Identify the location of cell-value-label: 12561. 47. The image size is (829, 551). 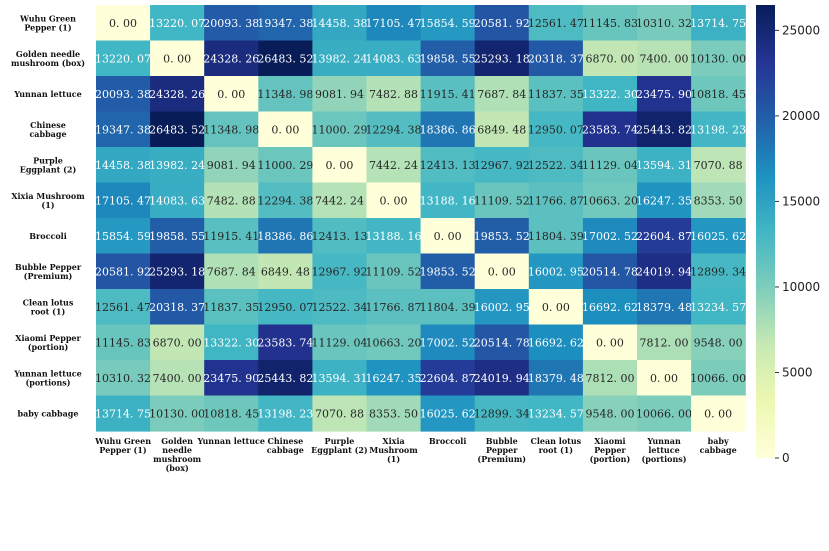
(556, 23).